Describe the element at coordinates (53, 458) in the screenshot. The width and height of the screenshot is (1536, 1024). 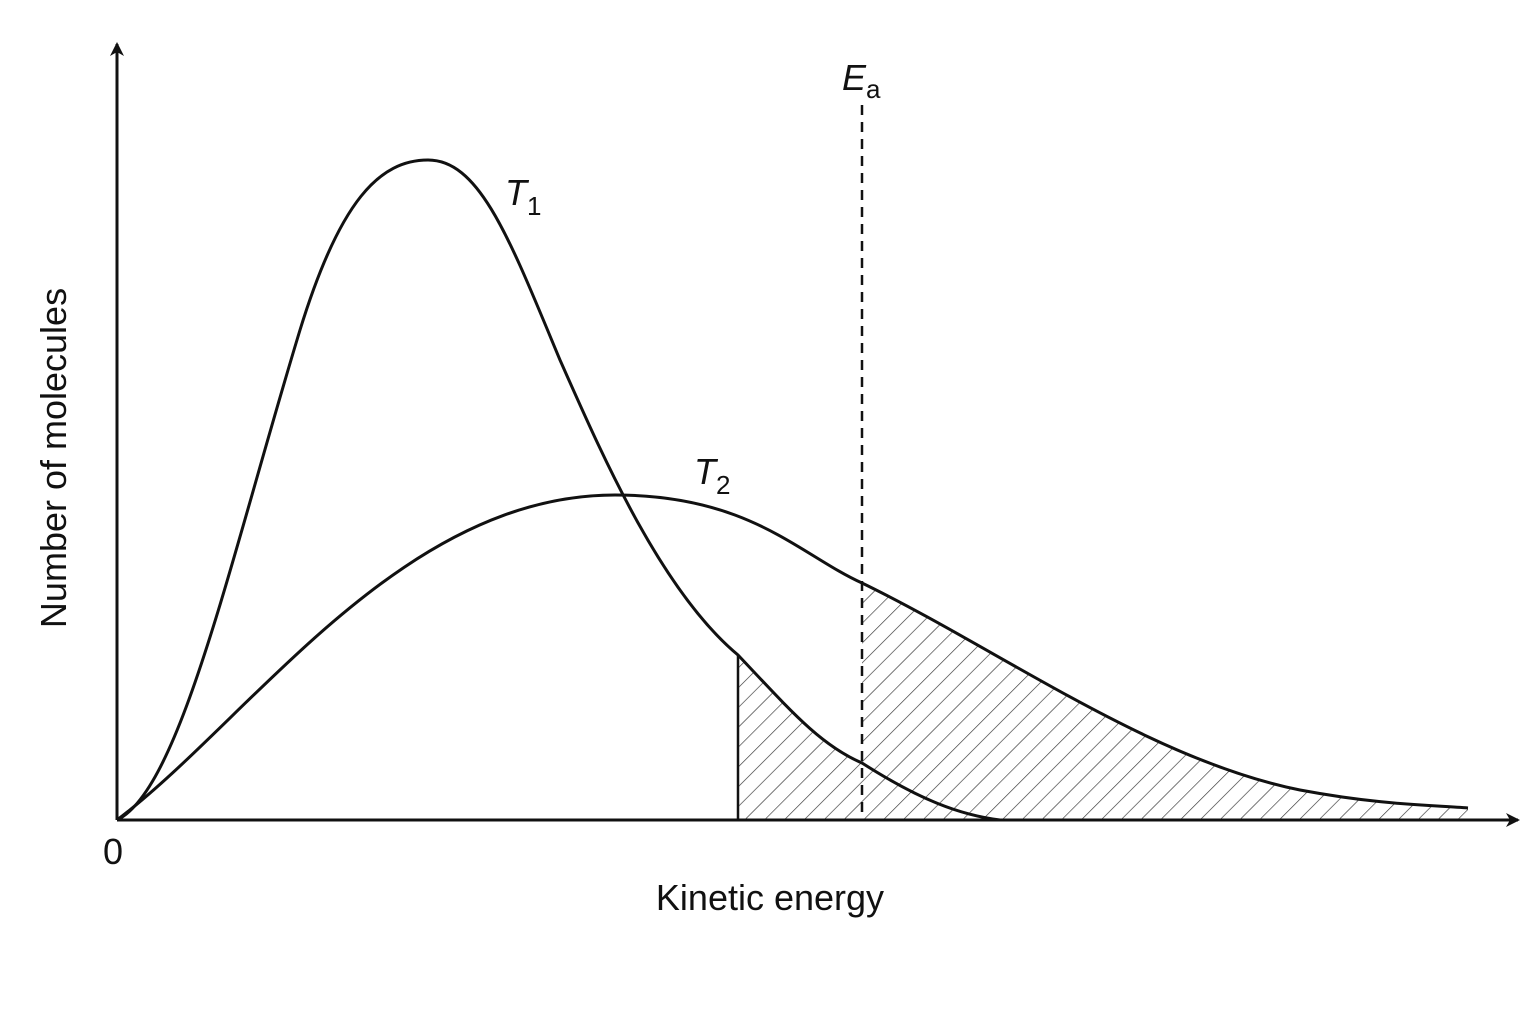
I see `y-axis-label: Number of molecules` at that location.